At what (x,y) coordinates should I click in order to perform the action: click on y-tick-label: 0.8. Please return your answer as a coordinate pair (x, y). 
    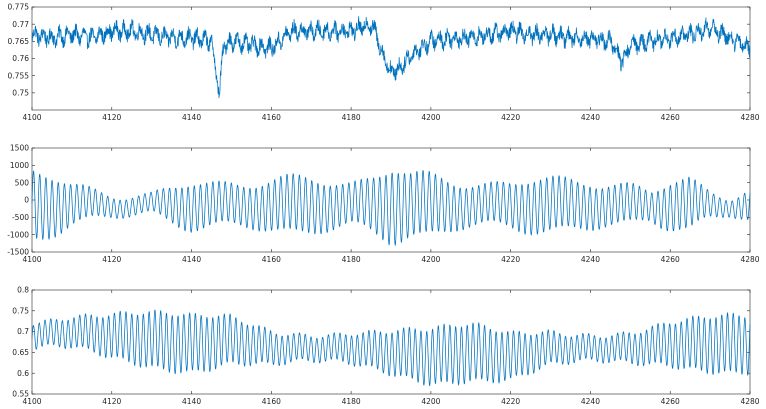
    Looking at the image, I should click on (23, 290).